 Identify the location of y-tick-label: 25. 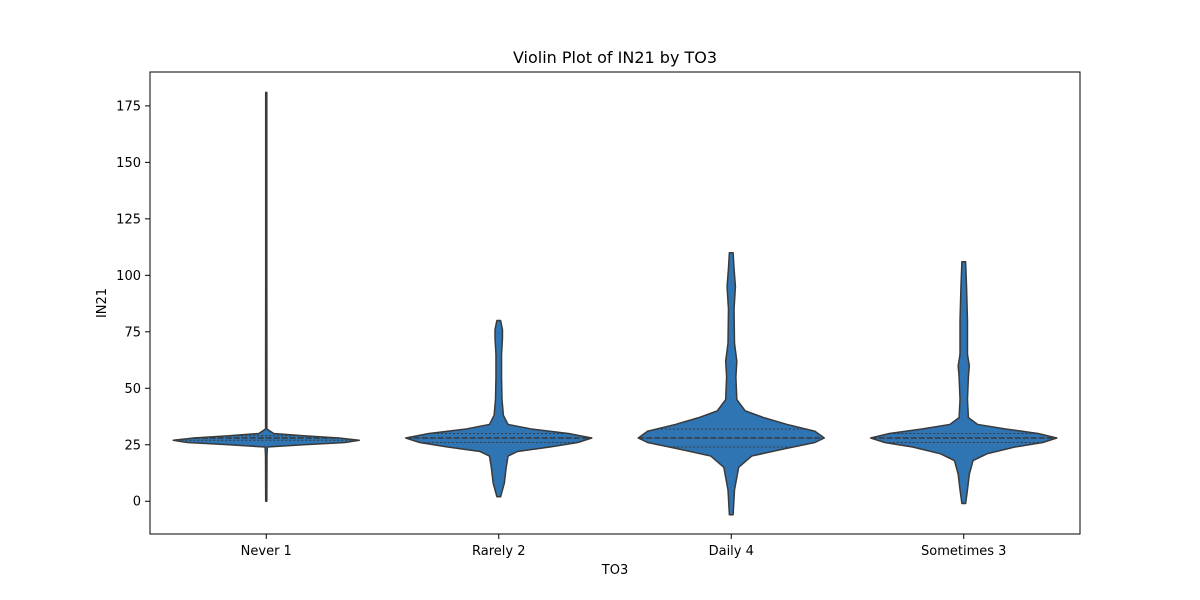
(132, 445).